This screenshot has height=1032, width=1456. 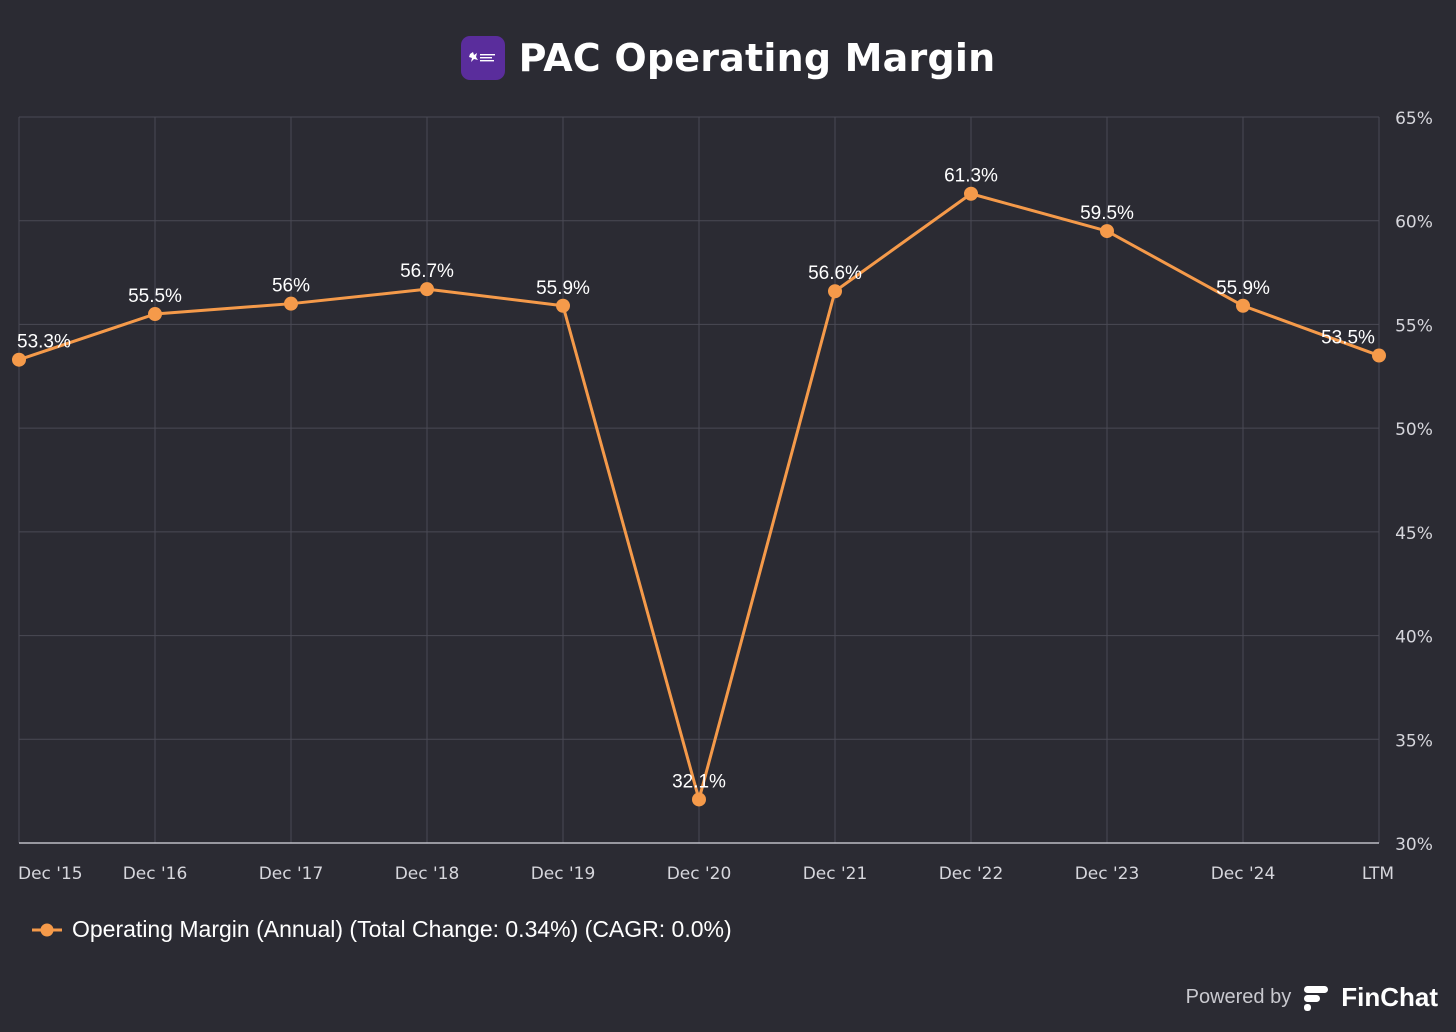 What do you see at coordinates (44, 342) in the screenshot?
I see `data-label: 53.3%` at bounding box center [44, 342].